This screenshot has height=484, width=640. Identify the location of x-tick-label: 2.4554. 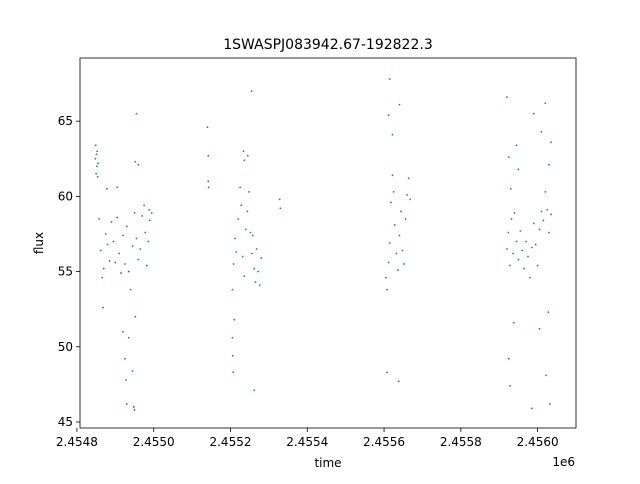
(307, 442).